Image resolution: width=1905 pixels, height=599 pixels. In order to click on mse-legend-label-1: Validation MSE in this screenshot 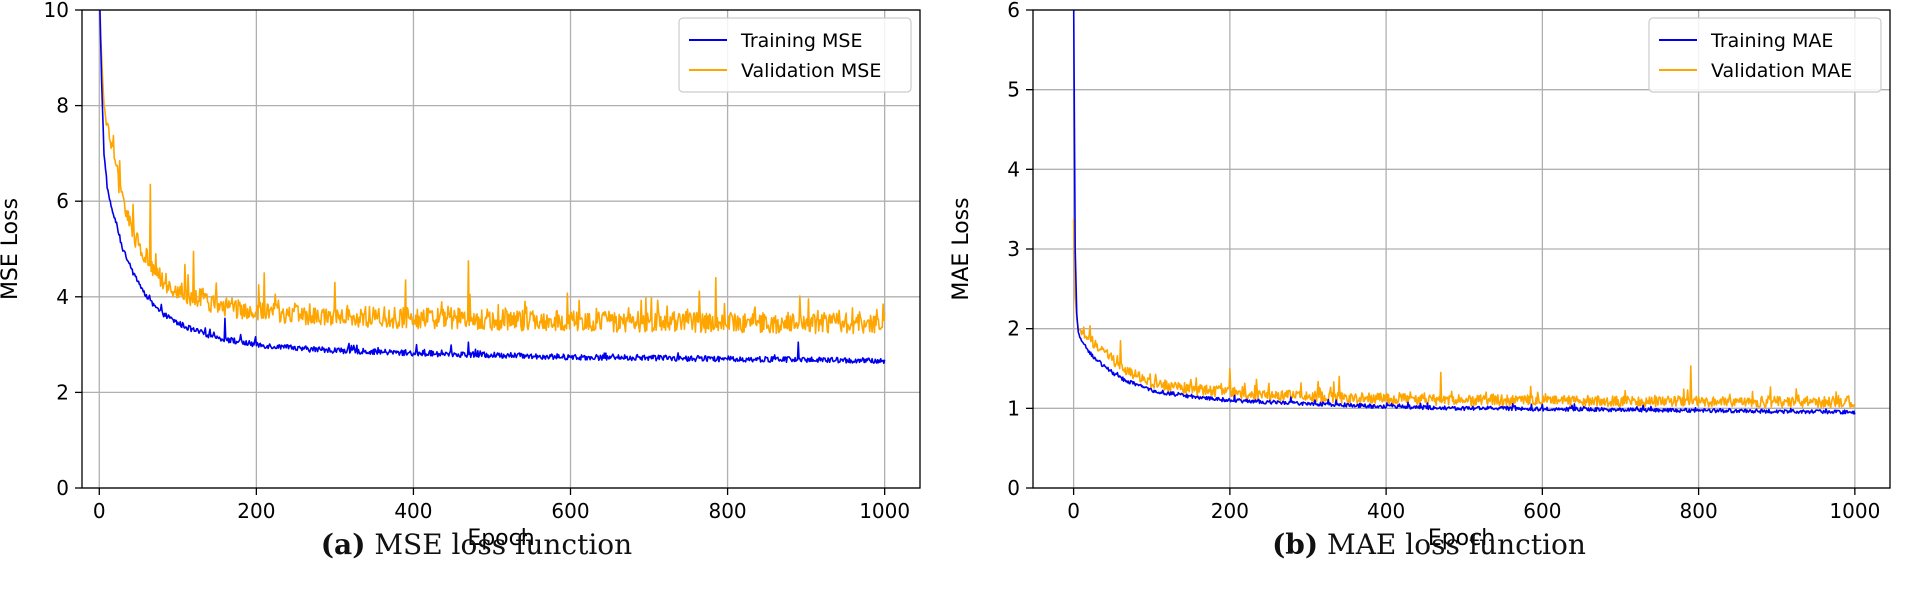, I will do `click(811, 71)`.